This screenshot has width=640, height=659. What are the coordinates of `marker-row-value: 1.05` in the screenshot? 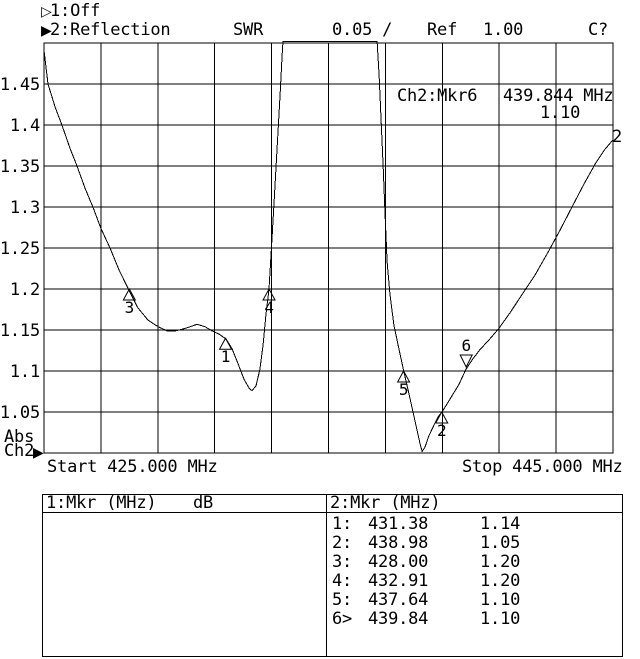 It's located at (500, 543).